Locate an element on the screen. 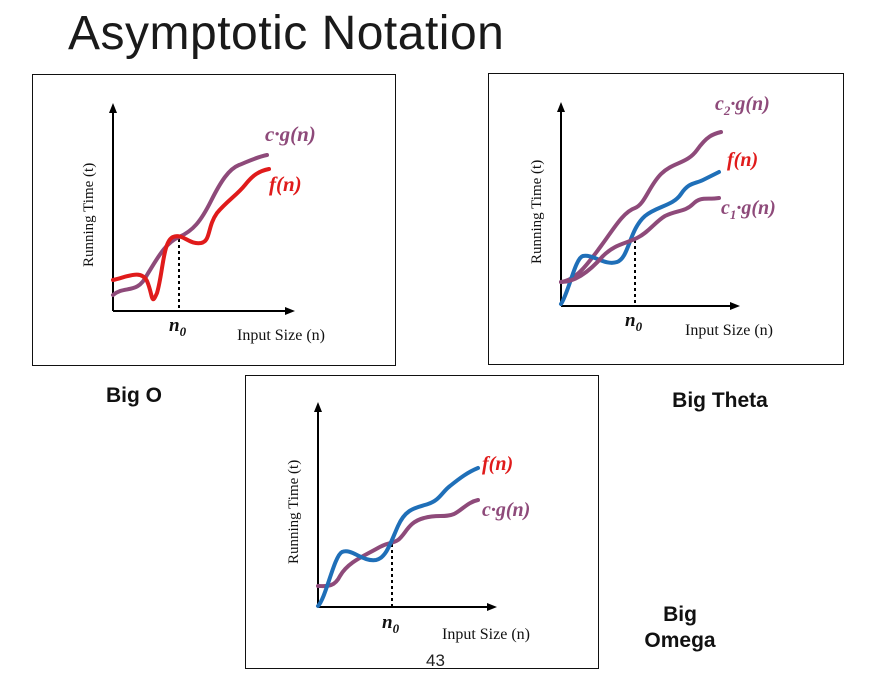 This screenshot has height=683, width=878. c1g-label: c1·g(n) is located at coordinates (748, 209).